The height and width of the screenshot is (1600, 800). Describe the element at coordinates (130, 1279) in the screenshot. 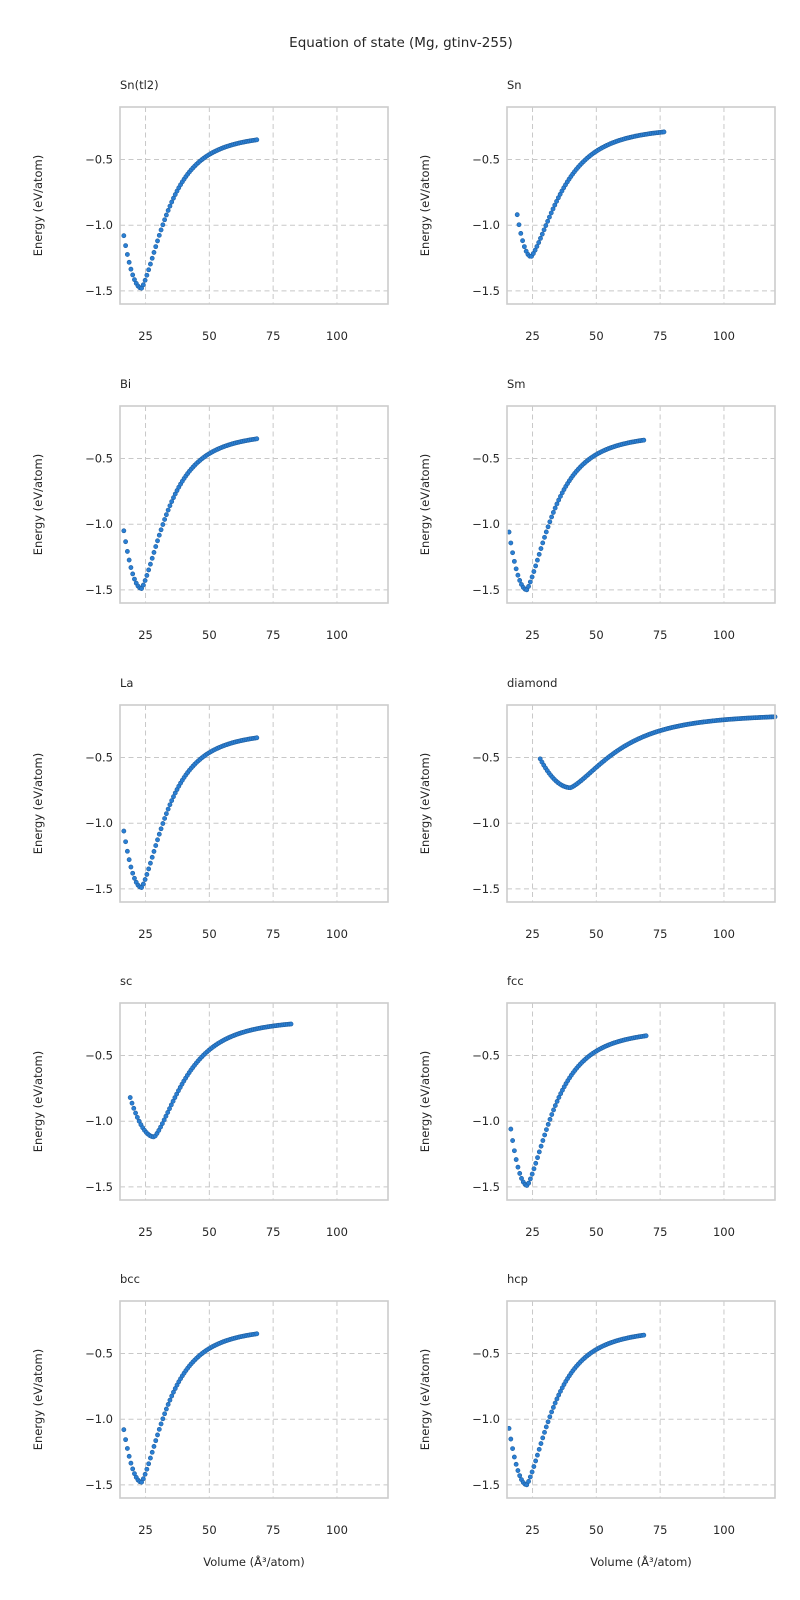

I see `panel-title: bcc` at that location.